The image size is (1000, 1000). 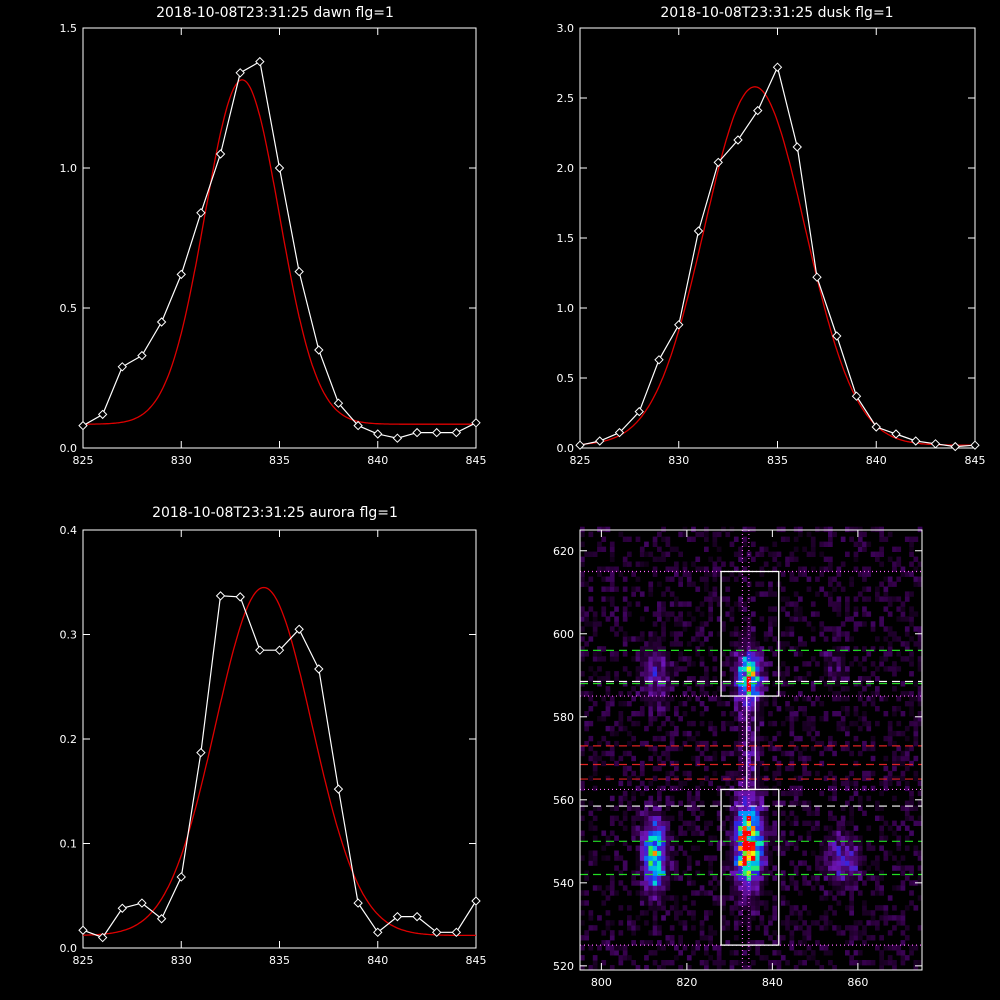 What do you see at coordinates (639, 411) in the screenshot?
I see `dusk-data-point` at bounding box center [639, 411].